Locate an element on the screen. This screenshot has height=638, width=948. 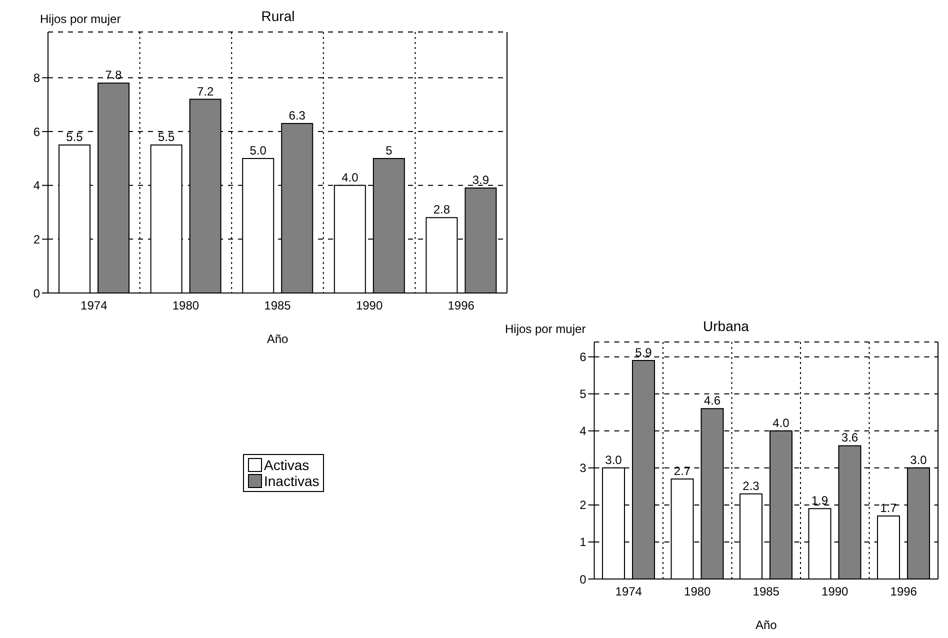
data-label: 5 is located at coordinates (389, 150).